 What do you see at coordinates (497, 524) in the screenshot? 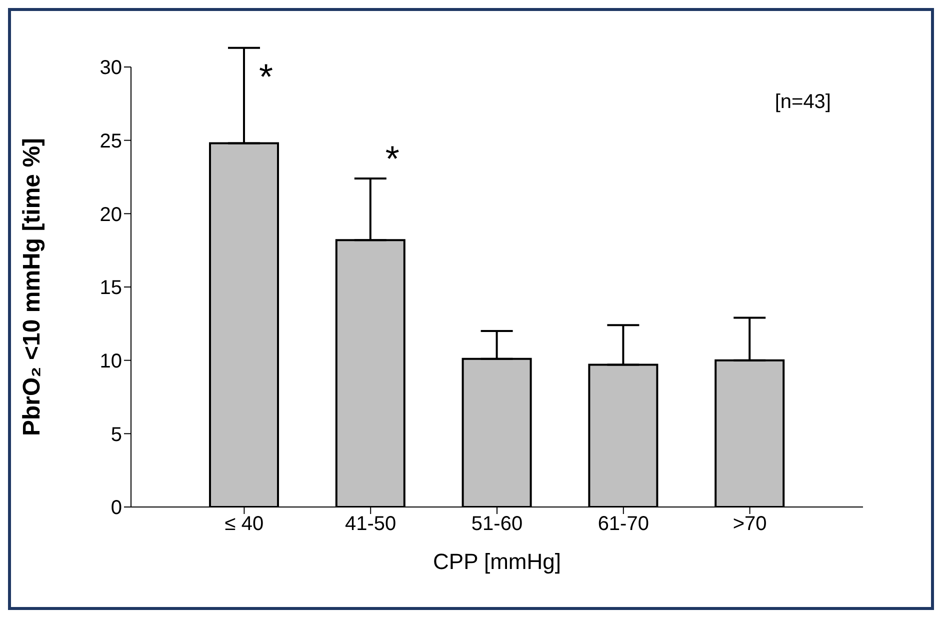
I see `x-tick-label: 51-60` at bounding box center [497, 524].